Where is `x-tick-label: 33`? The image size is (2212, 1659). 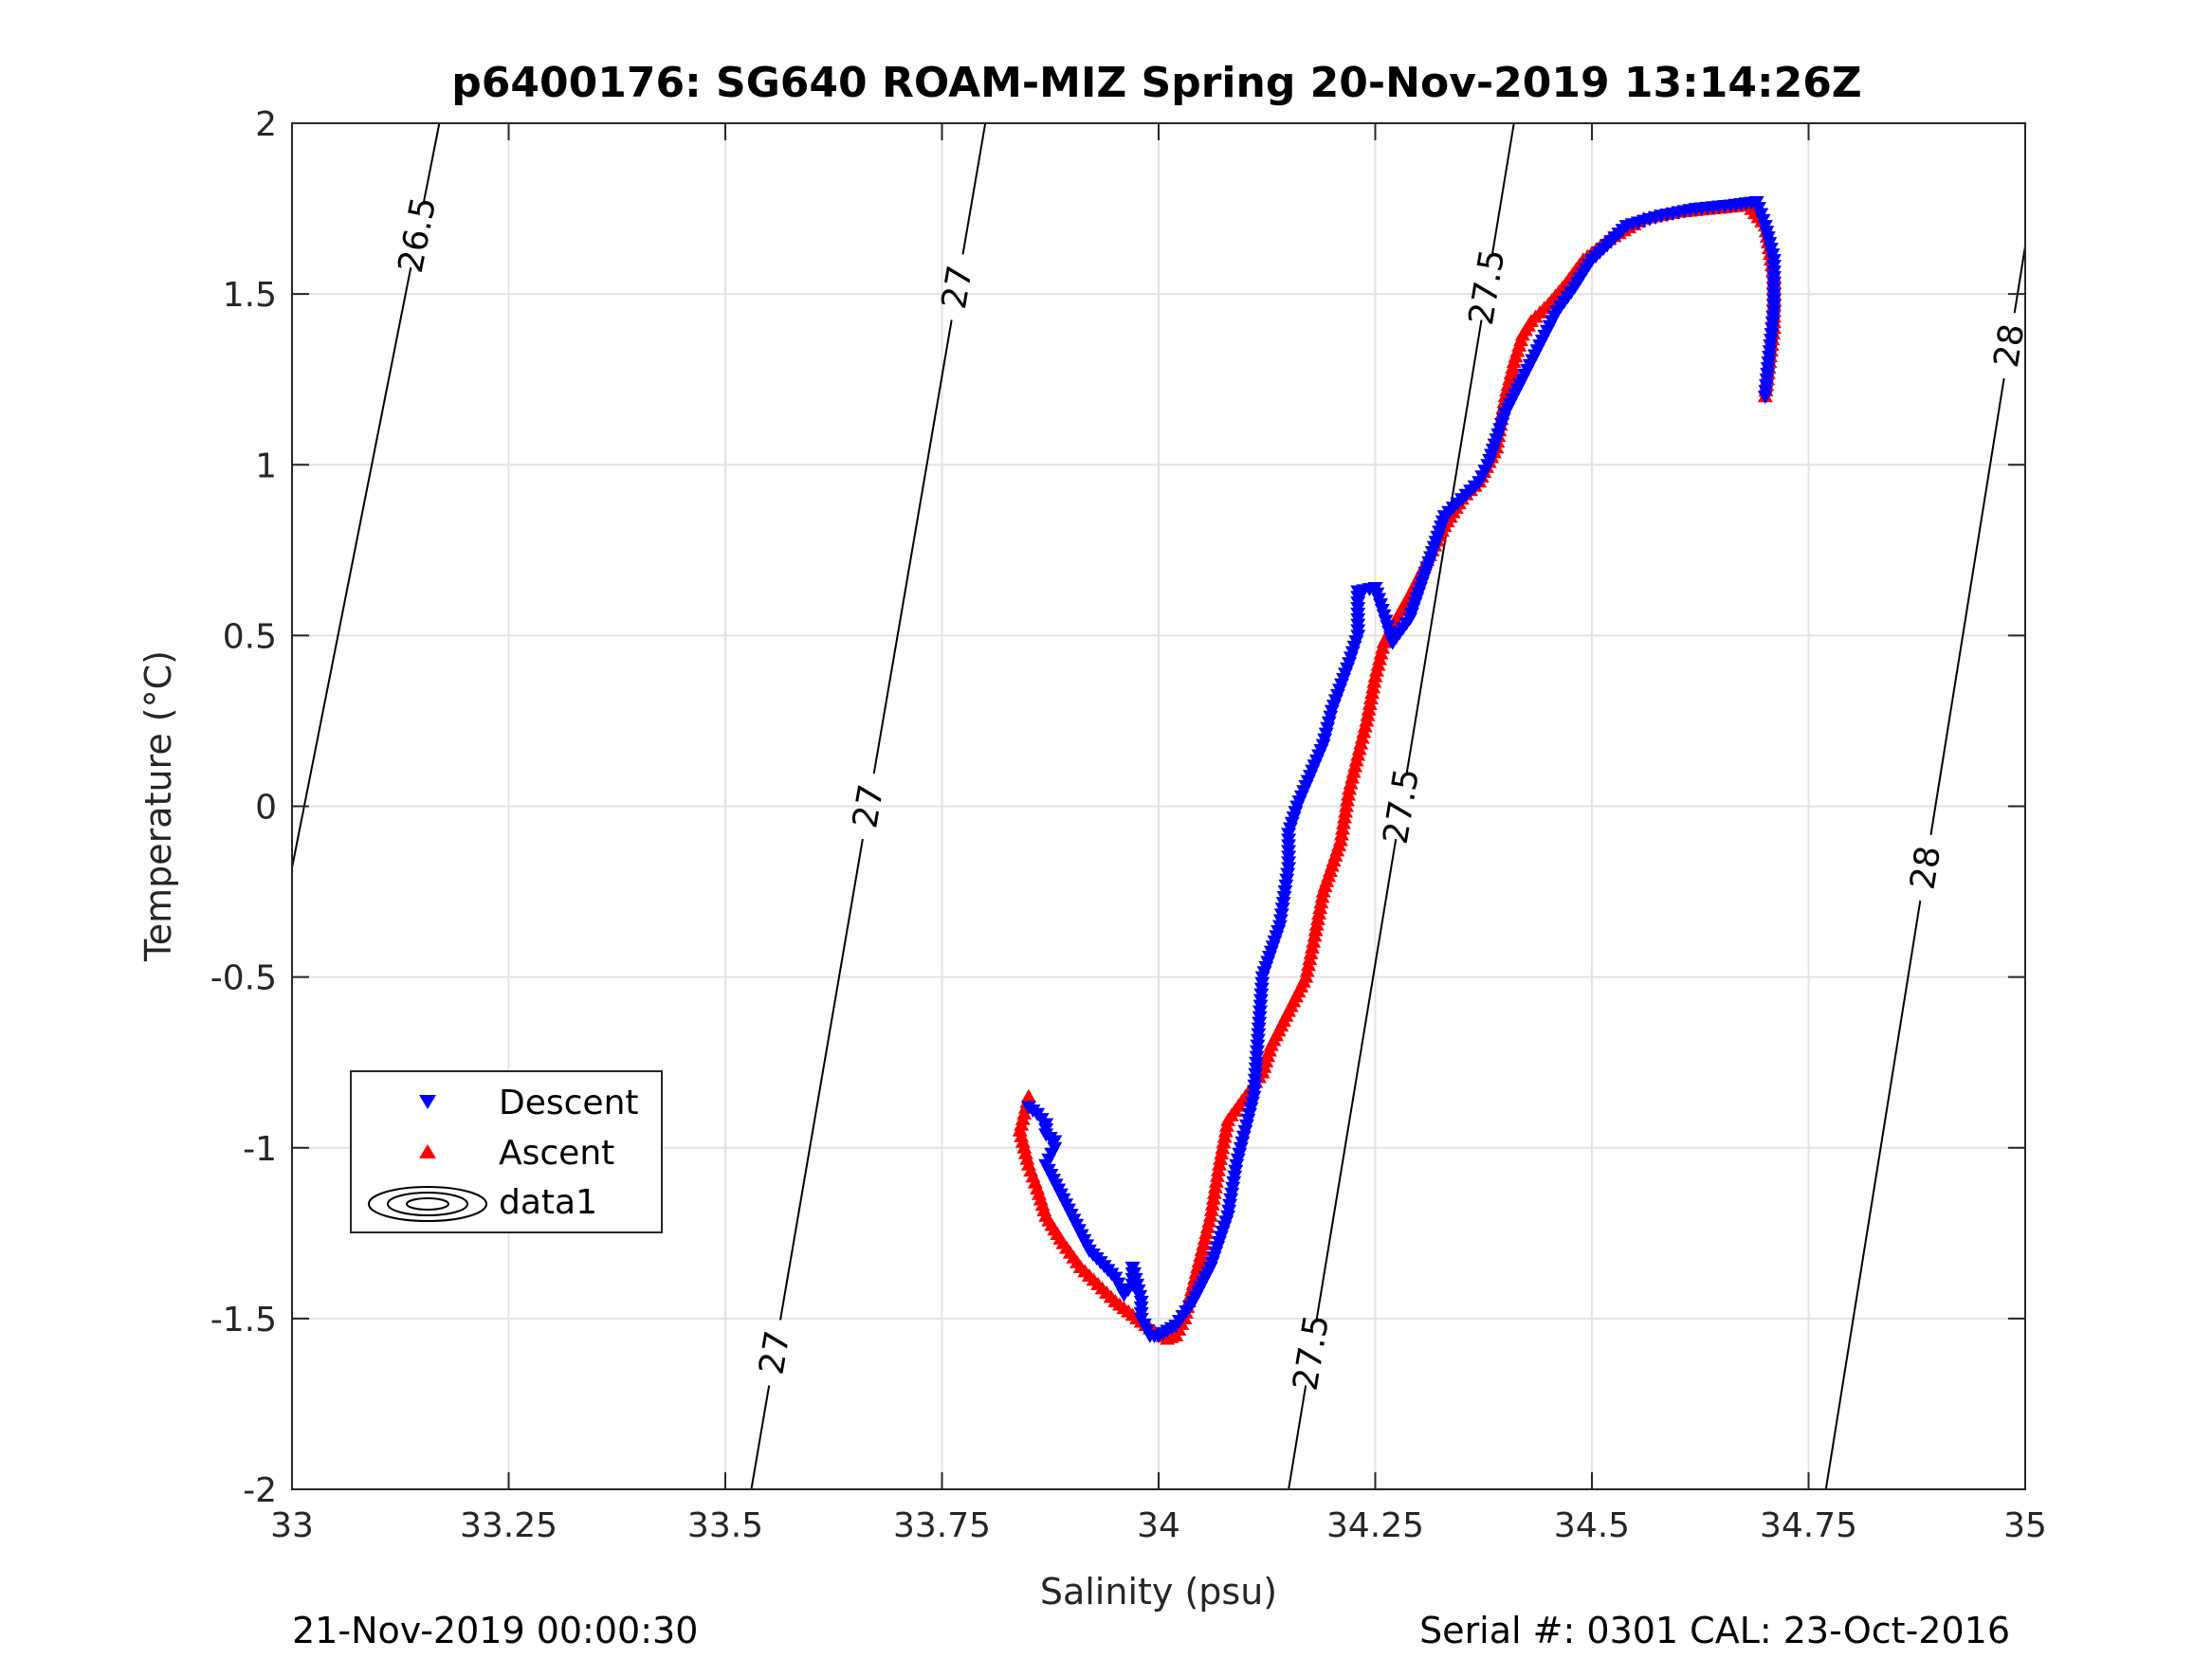 x-tick-label: 33 is located at coordinates (292, 1525).